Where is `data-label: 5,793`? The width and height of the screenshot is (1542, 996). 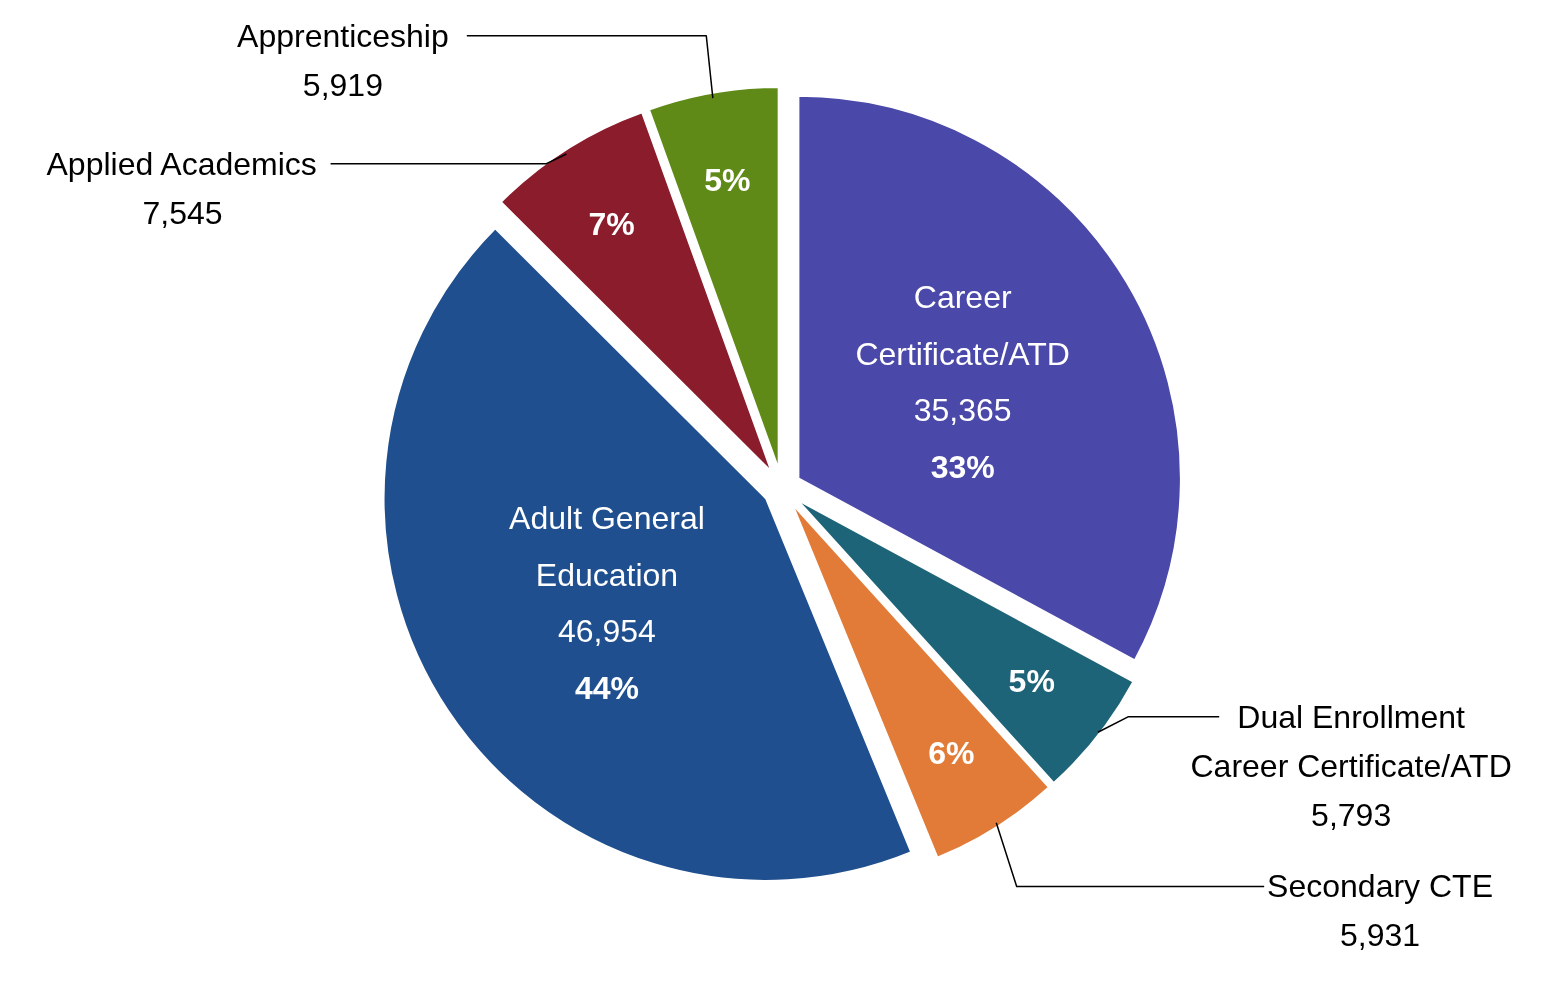
data-label: 5,793 is located at coordinates (1351, 814).